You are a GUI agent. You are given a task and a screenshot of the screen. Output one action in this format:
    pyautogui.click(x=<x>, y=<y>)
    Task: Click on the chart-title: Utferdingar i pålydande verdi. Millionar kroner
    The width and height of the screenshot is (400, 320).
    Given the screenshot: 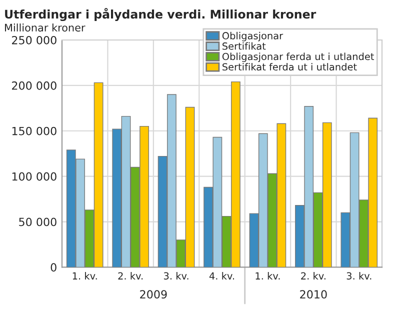 What is the action you would take?
    pyautogui.click(x=160, y=15)
    